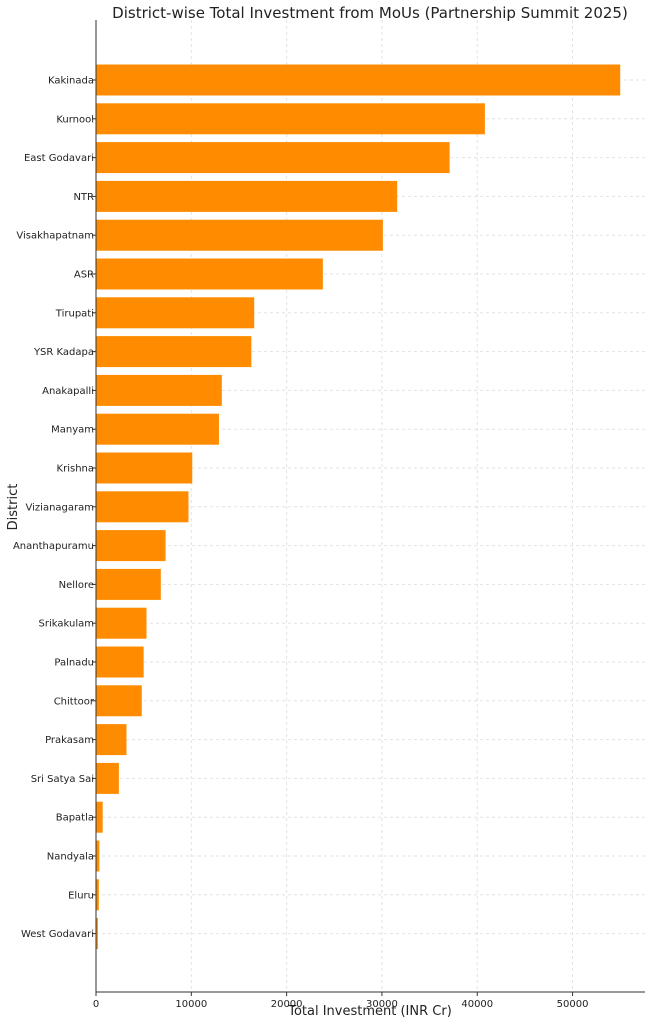 This screenshot has width=652, height=1024. I want to click on y-tick-label: Sri Satya Sai, so click(62, 779).